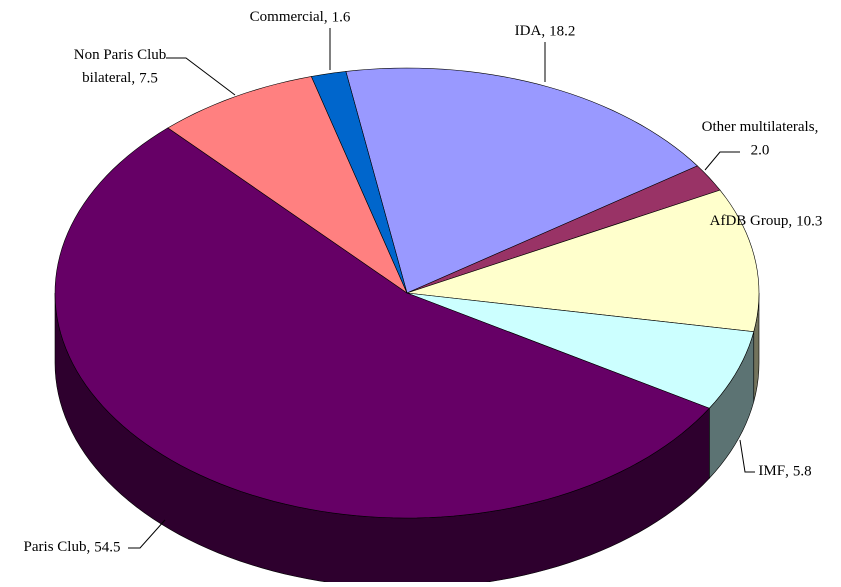 The image size is (841, 587). What do you see at coordinates (120, 66) in the screenshot?
I see `slice-label: Non Paris Club bilateral` at bounding box center [120, 66].